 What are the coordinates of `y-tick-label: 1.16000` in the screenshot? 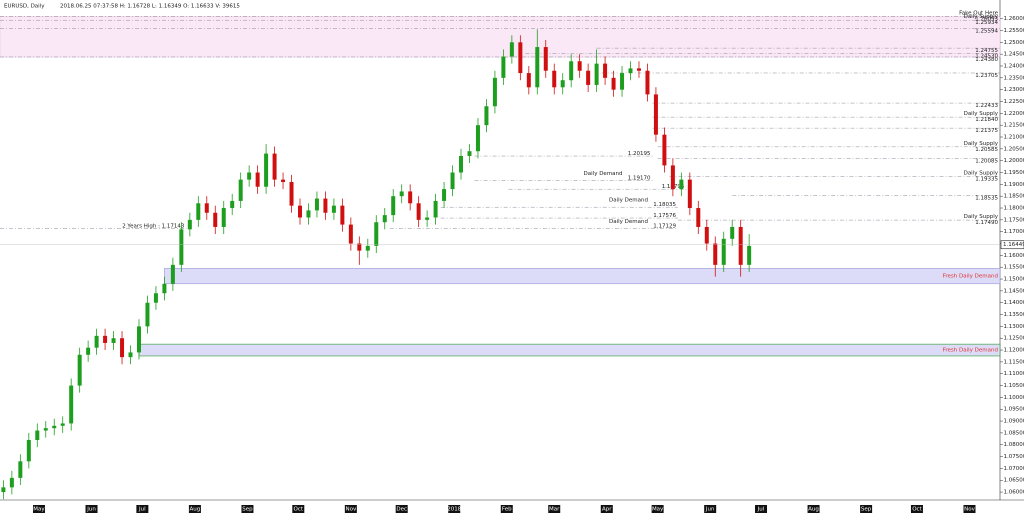 It's located at (1014, 256).